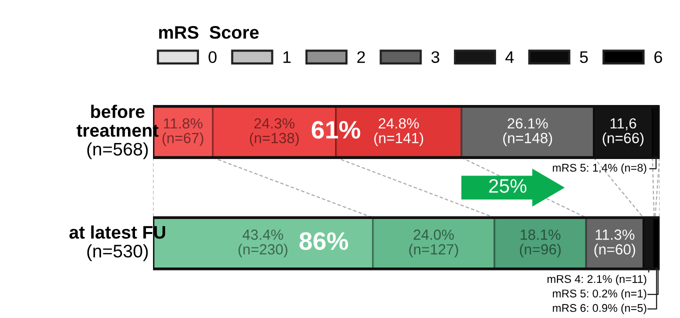 The height and width of the screenshot is (318, 680). Describe the element at coordinates (212, 57) in the screenshot. I see `text: 0` at that location.